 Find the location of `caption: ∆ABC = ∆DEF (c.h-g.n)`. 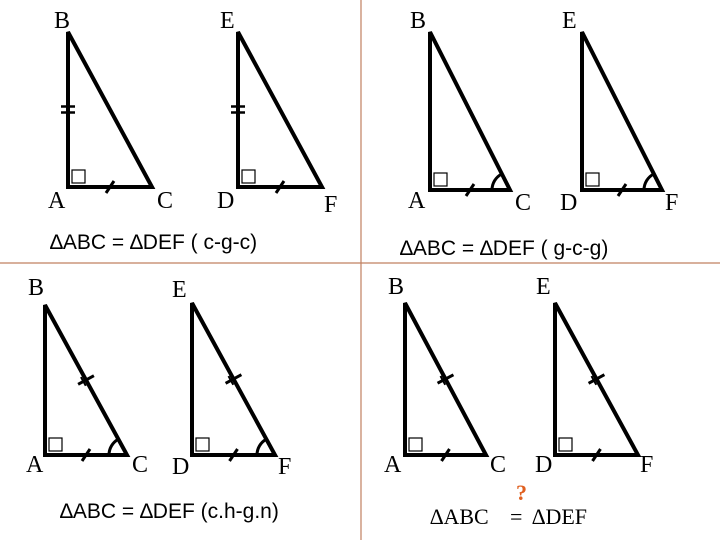

caption: ∆ABC = ∆DEF (c.h-g.n) is located at coordinates (169, 511).